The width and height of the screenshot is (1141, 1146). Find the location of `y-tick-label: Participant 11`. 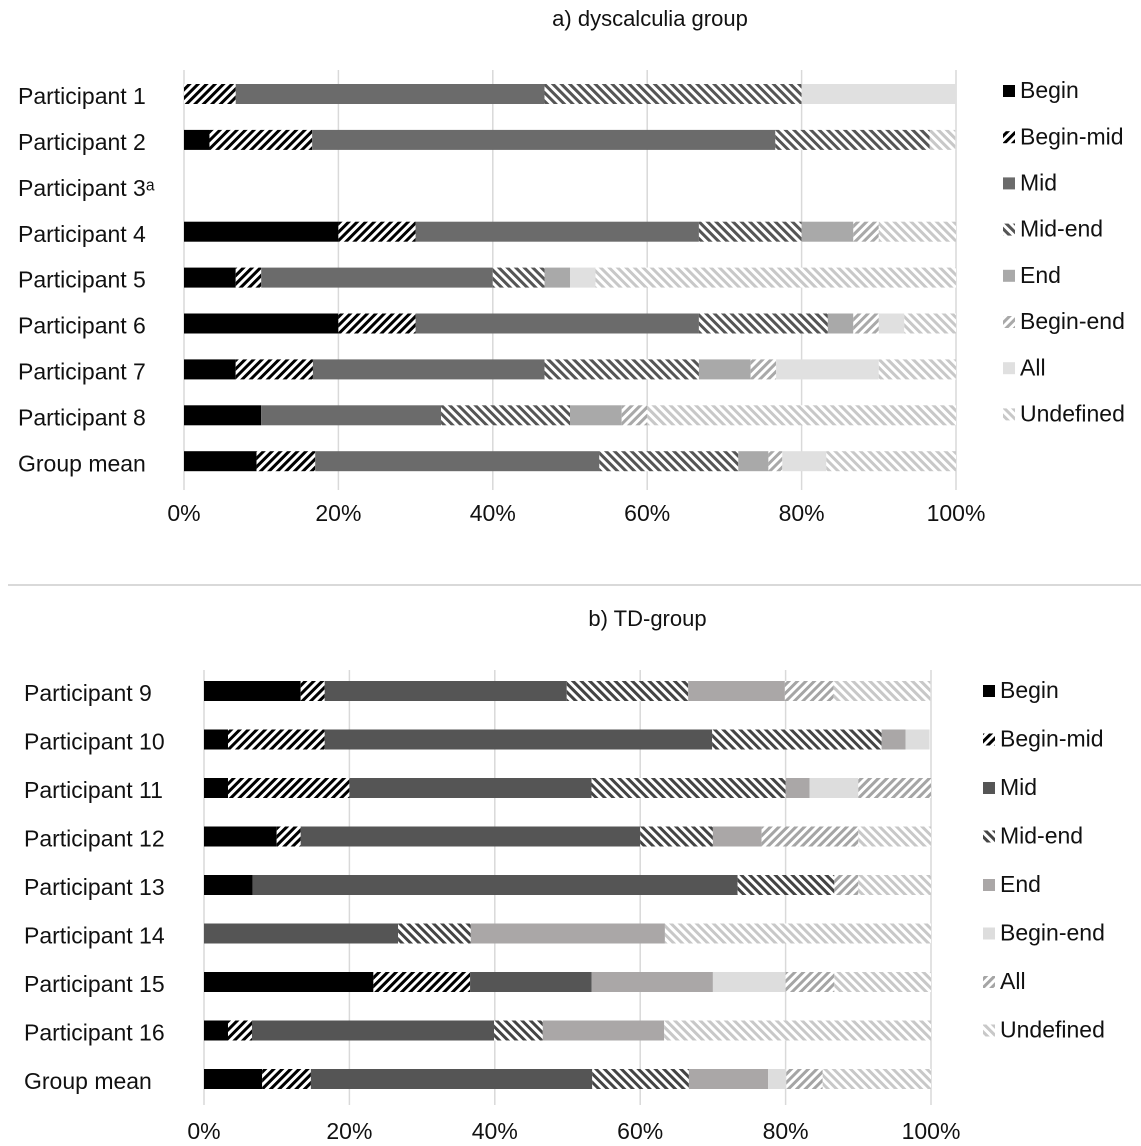

y-tick-label: Participant 11 is located at coordinates (93, 790).